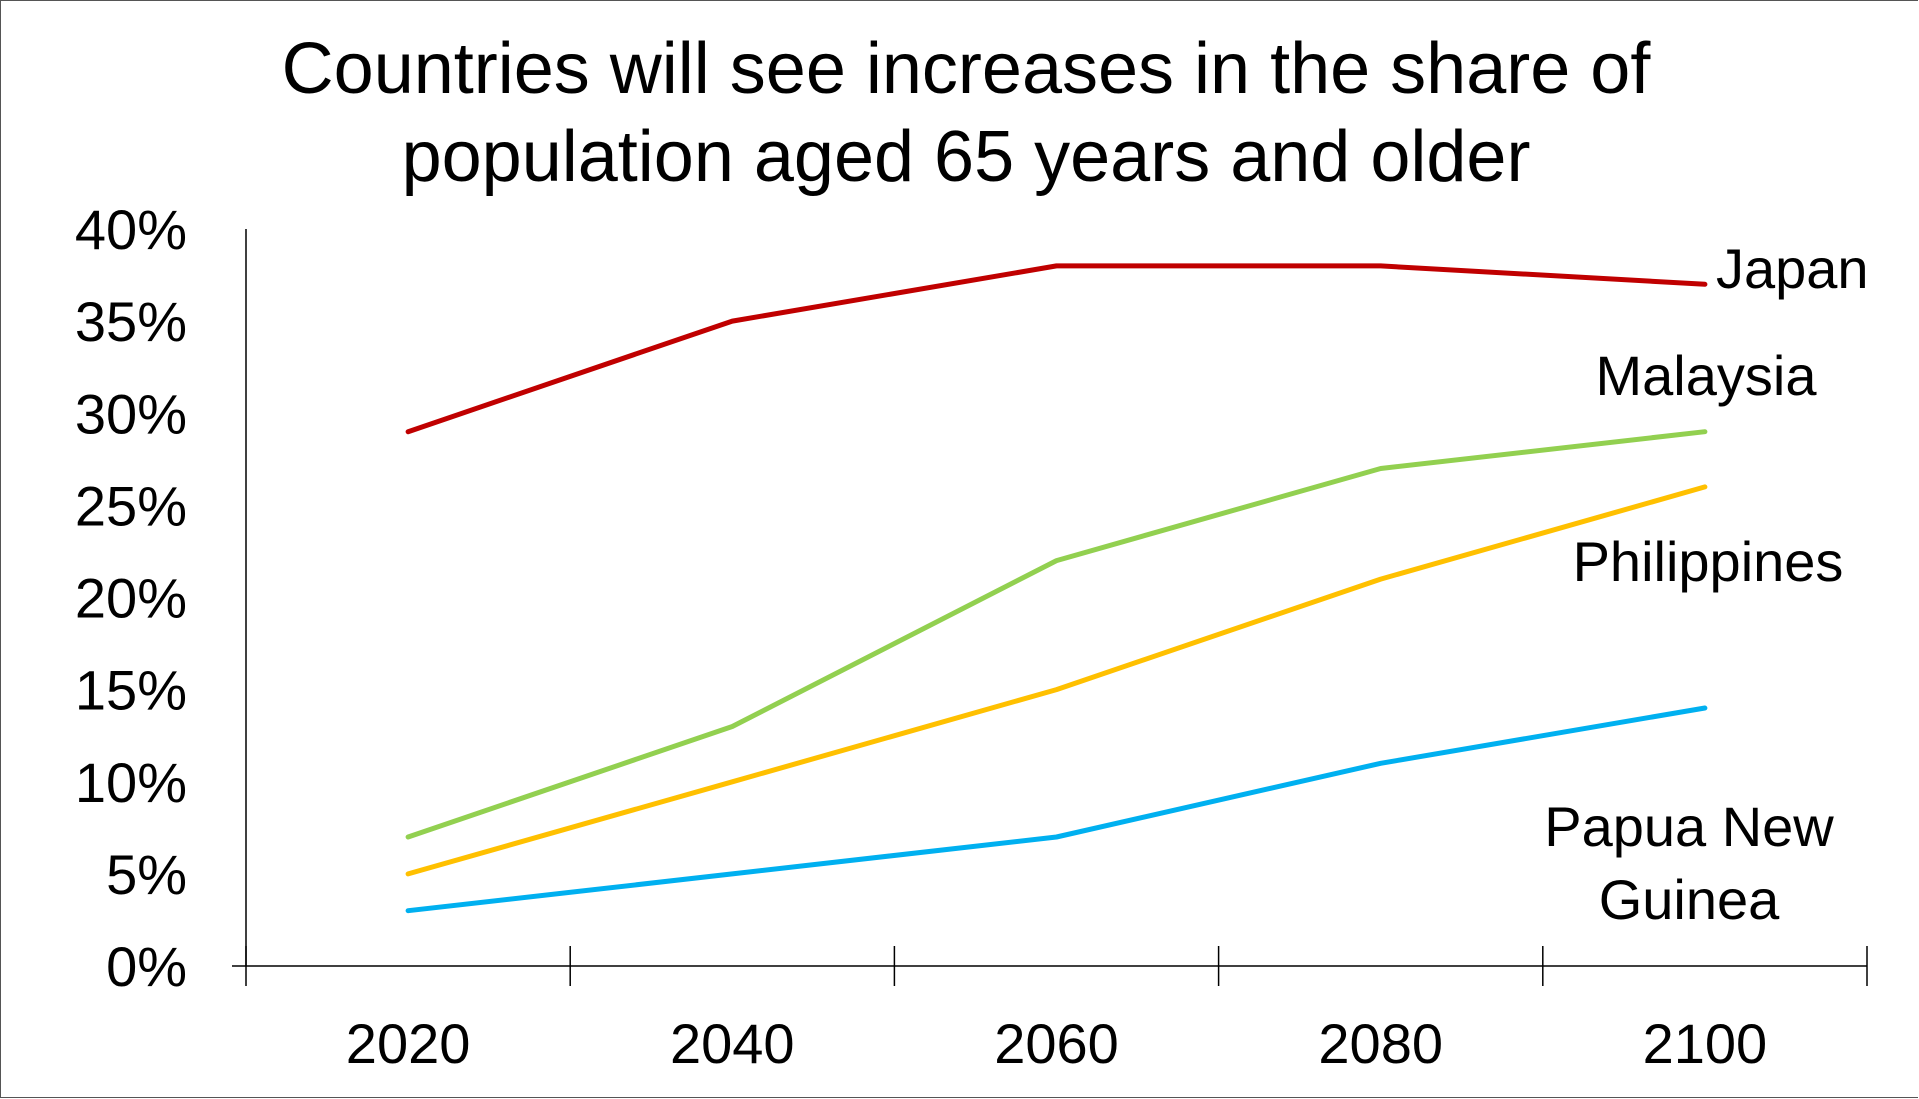 The height and width of the screenshot is (1099, 1919). Describe the element at coordinates (408, 1043) in the screenshot. I see `x-tick-label: 2020` at that location.